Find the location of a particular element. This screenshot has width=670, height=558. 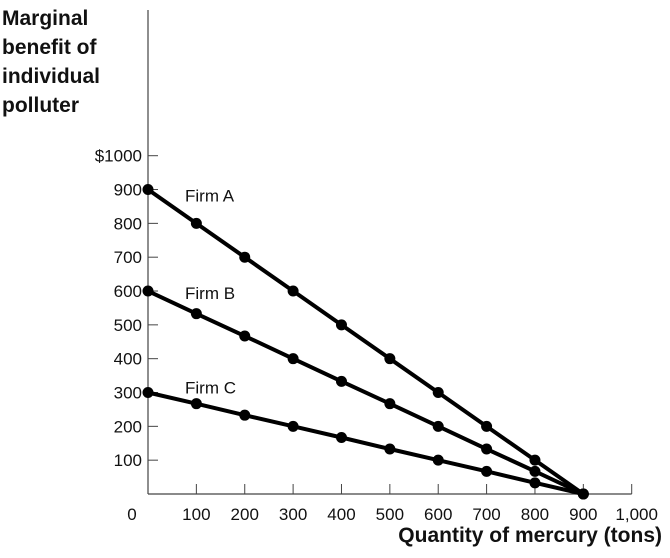

y-axis-title-line-2: benefit of is located at coordinates (49, 47).